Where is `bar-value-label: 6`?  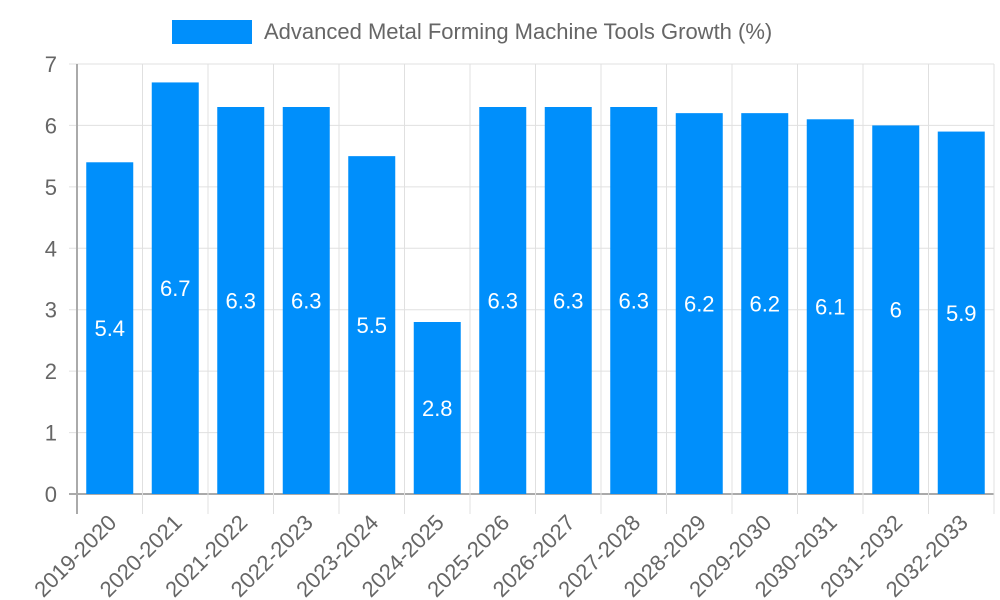
bar-value-label: 6 is located at coordinates (896, 310).